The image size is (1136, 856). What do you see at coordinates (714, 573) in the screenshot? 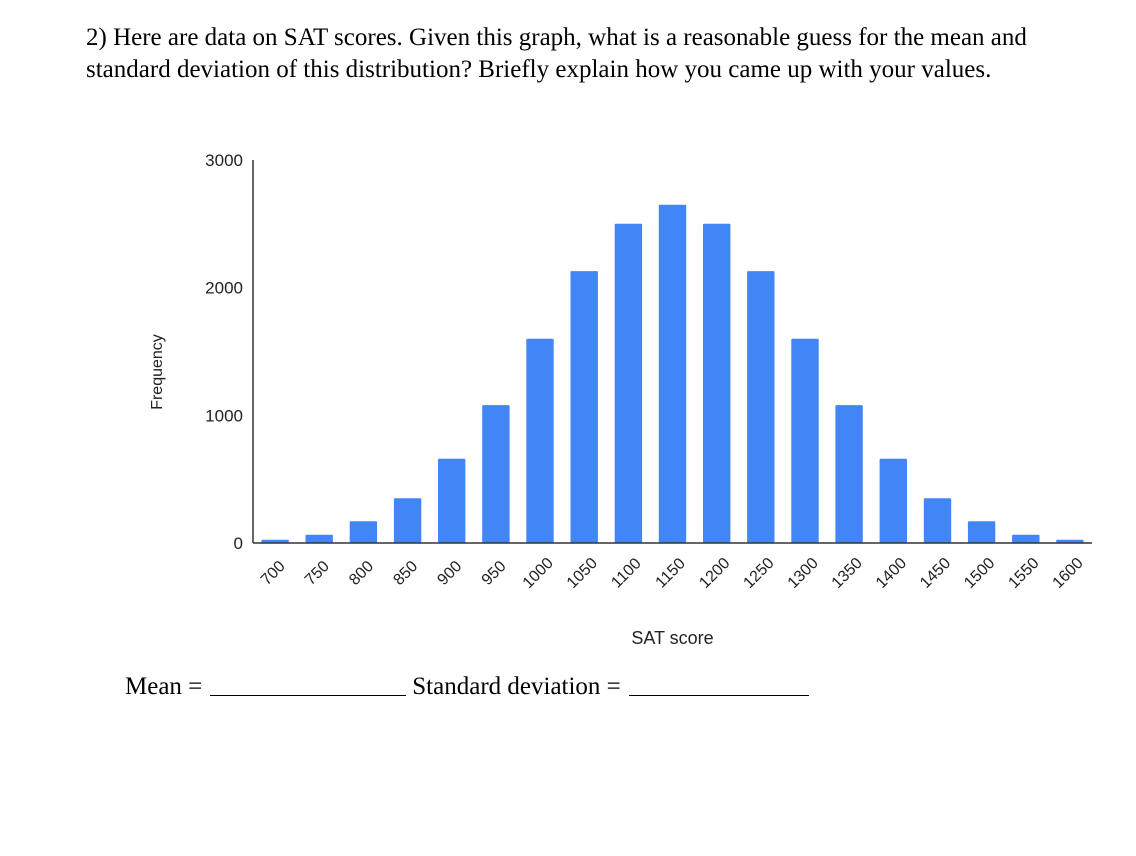
I see `x-tick-label: 1200` at bounding box center [714, 573].